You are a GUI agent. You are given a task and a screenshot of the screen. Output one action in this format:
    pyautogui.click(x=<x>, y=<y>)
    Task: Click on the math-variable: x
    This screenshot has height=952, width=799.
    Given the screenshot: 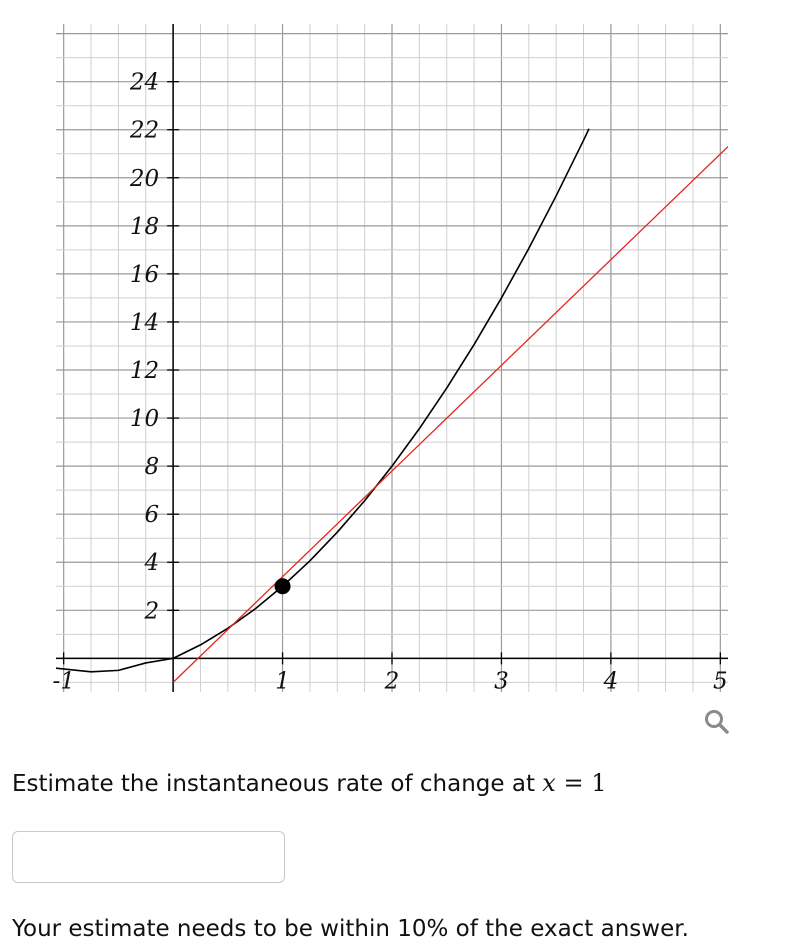 What is the action you would take?
    pyautogui.click(x=549, y=783)
    